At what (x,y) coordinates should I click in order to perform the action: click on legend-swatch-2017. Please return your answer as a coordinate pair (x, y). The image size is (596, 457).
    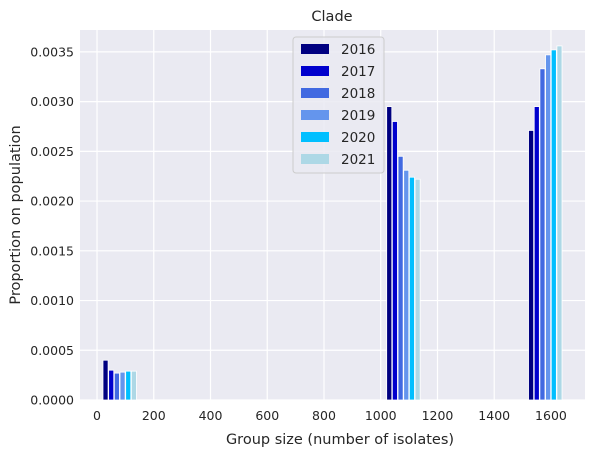
    Looking at the image, I should click on (315, 71).